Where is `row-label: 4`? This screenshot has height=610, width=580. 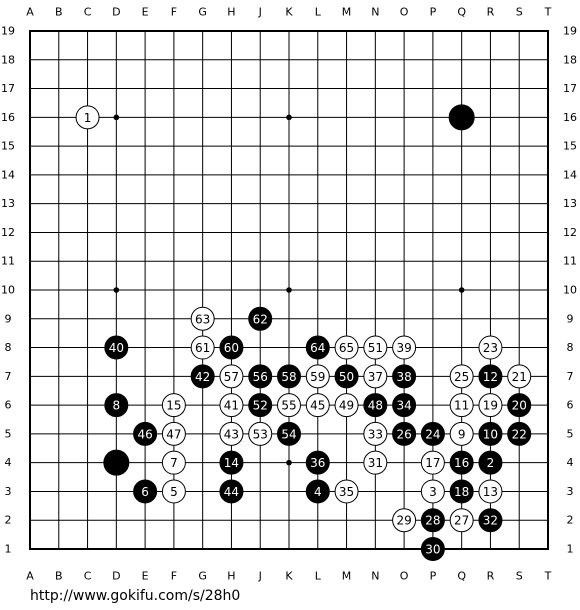 row-label: 4 is located at coordinates (570, 462).